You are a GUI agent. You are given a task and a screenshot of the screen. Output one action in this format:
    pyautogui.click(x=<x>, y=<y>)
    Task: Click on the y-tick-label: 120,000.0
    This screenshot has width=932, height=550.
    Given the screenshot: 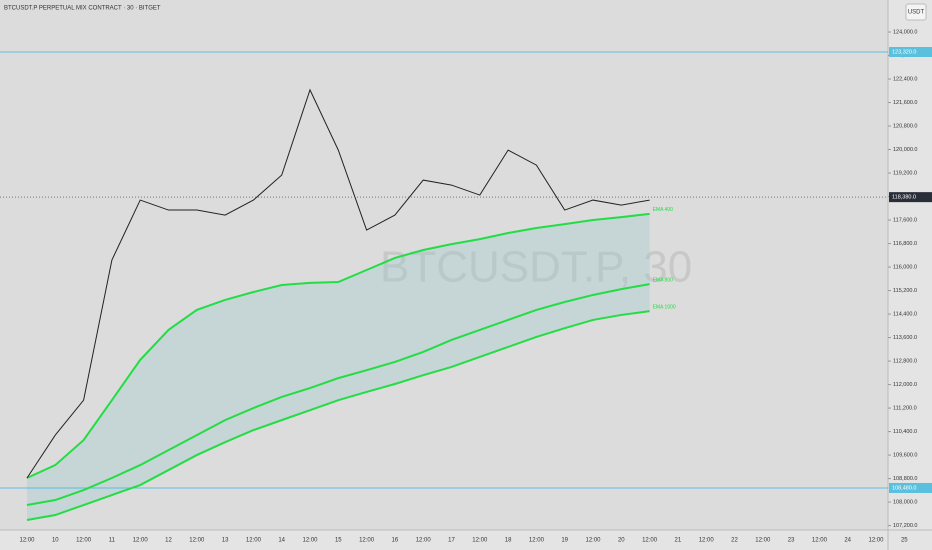 What is the action you would take?
    pyautogui.click(x=905, y=150)
    